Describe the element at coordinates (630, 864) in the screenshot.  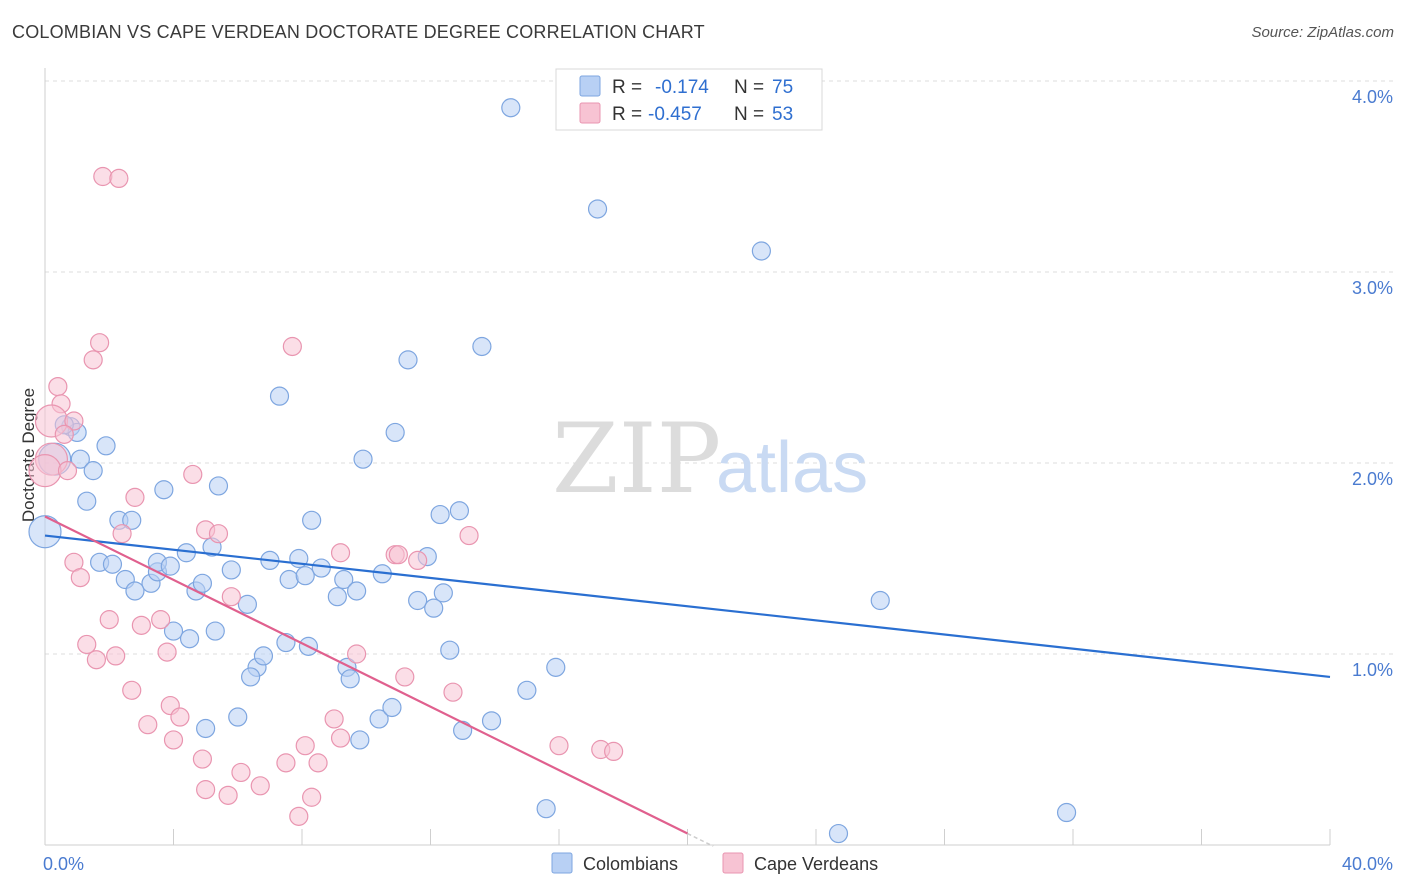
I see `bottom-legend-colombians: Colombians` at that location.